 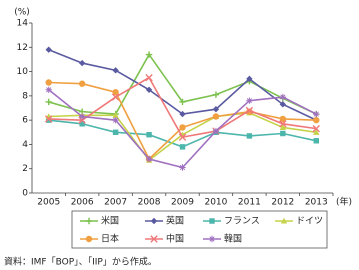 What do you see at coordinates (233, 239) in the screenshot?
I see `legend-label: 韓国` at bounding box center [233, 239].